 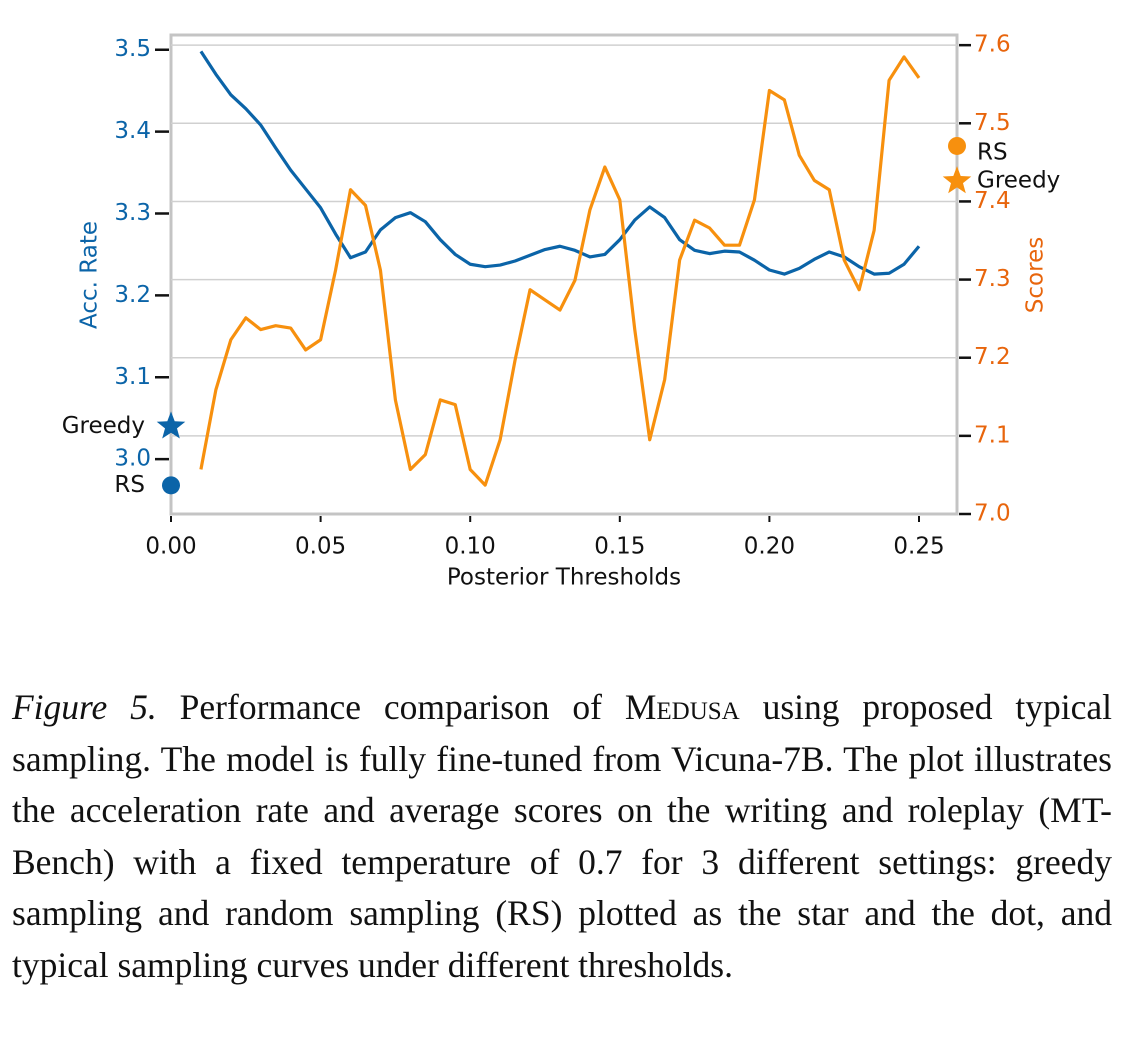 I want to click on y-tick-label: 3.5, so click(x=132, y=49).